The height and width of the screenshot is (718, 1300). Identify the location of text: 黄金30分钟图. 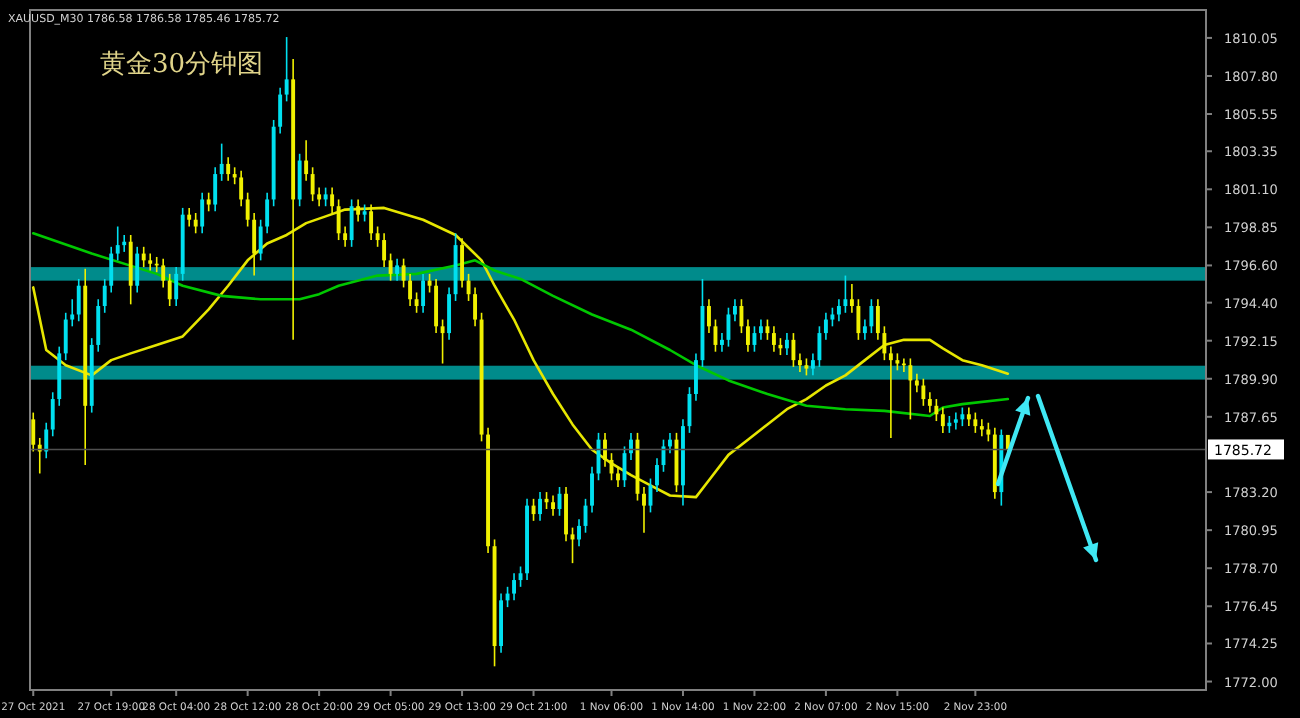
(182, 65).